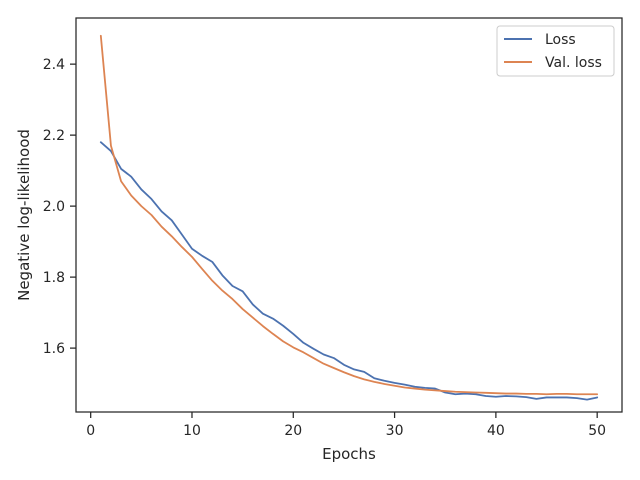 The image size is (640, 480). I want to click on x-tick-label-0: 0, so click(90, 431).